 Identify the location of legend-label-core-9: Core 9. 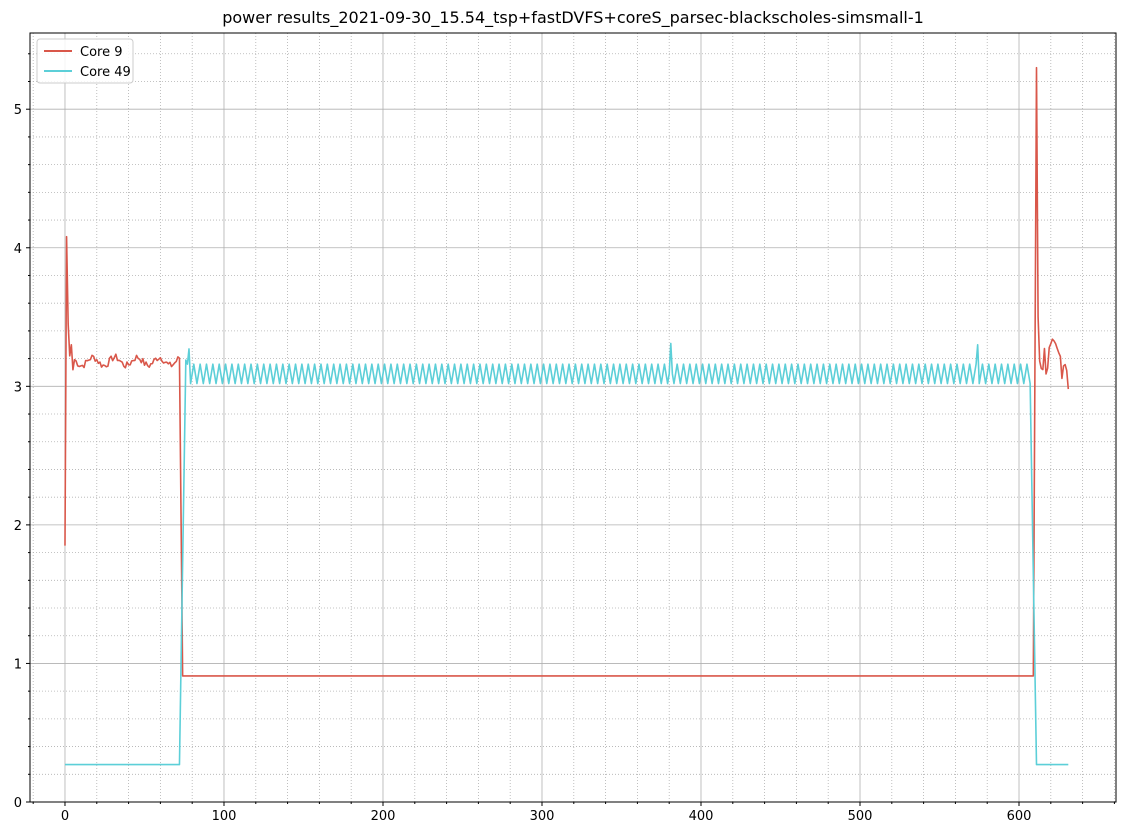
(101, 52).